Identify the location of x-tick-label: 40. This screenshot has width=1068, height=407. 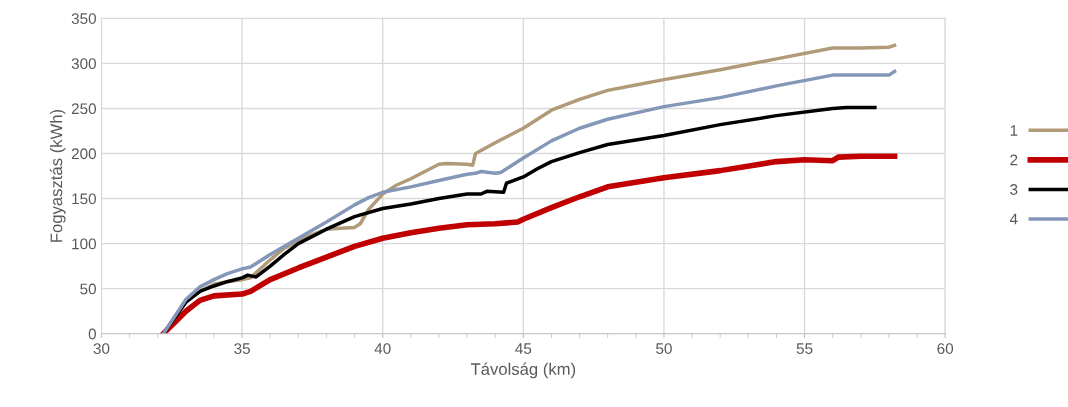
(382, 348).